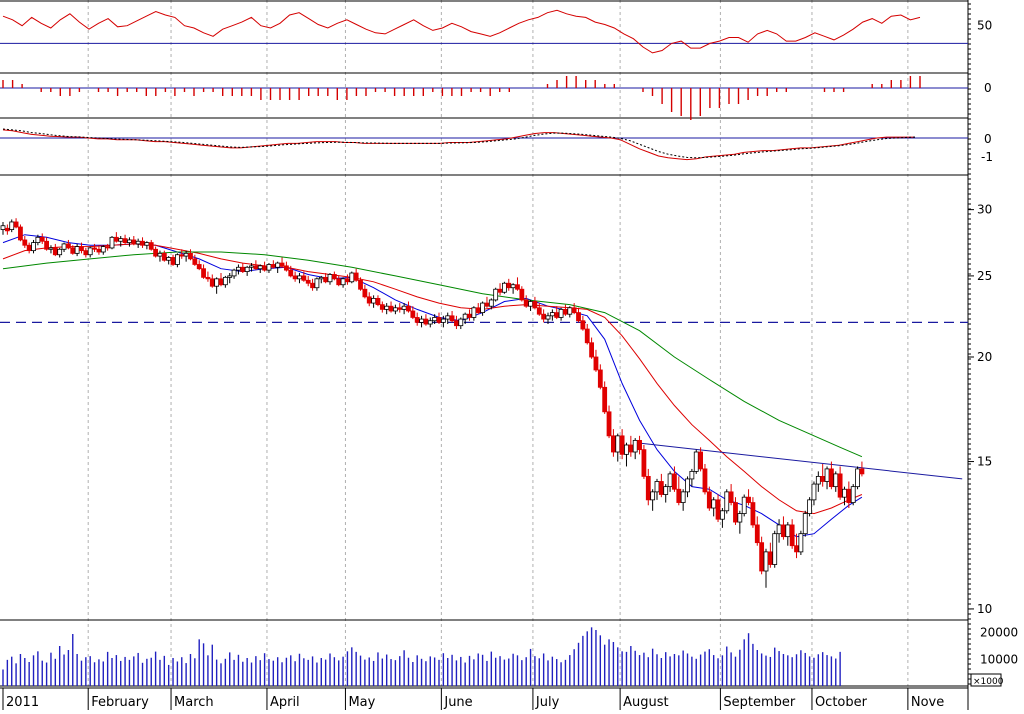  What do you see at coordinates (759, 702) in the screenshot?
I see `month-label: September` at bounding box center [759, 702].